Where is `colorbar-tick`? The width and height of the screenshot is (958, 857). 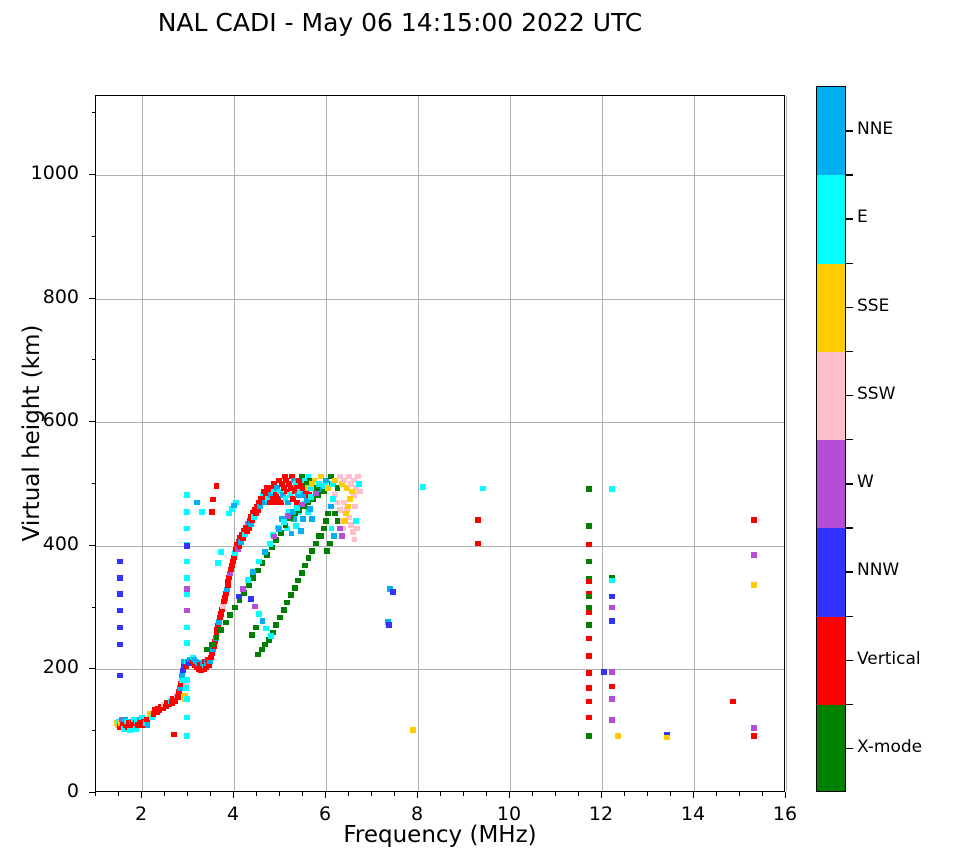
colorbar-tick is located at coordinates (849, 131).